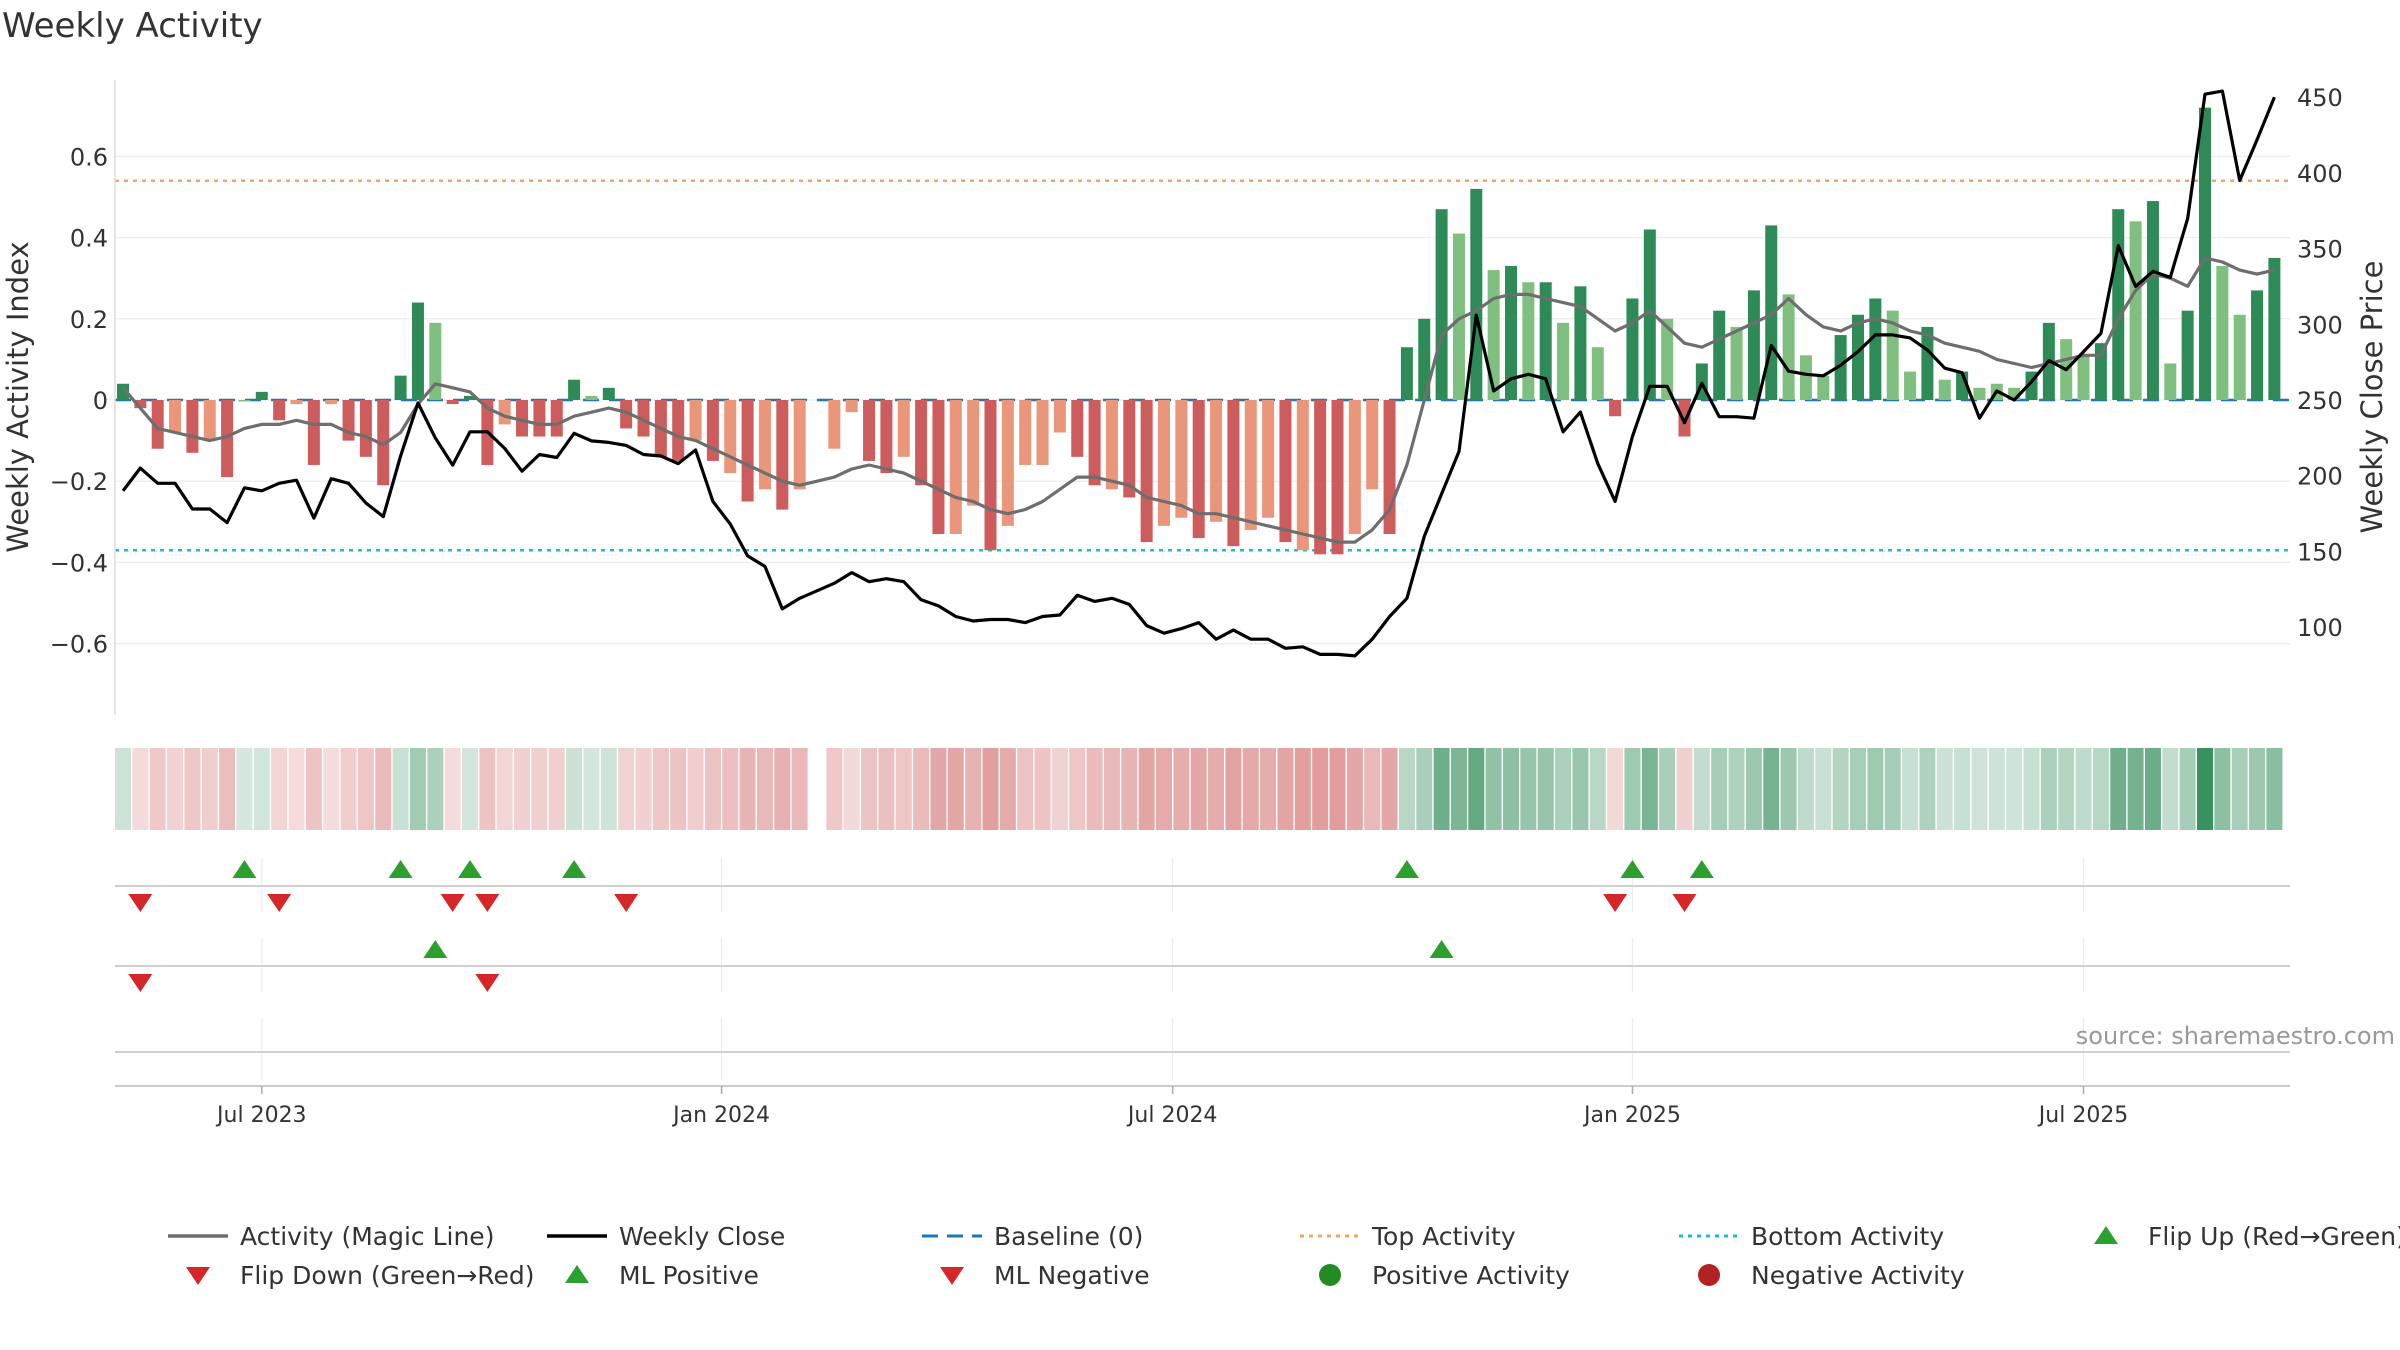 Image resolution: width=2400 pixels, height=1350 pixels. What do you see at coordinates (487, 983) in the screenshot?
I see `ml-negative-marker` at bounding box center [487, 983].